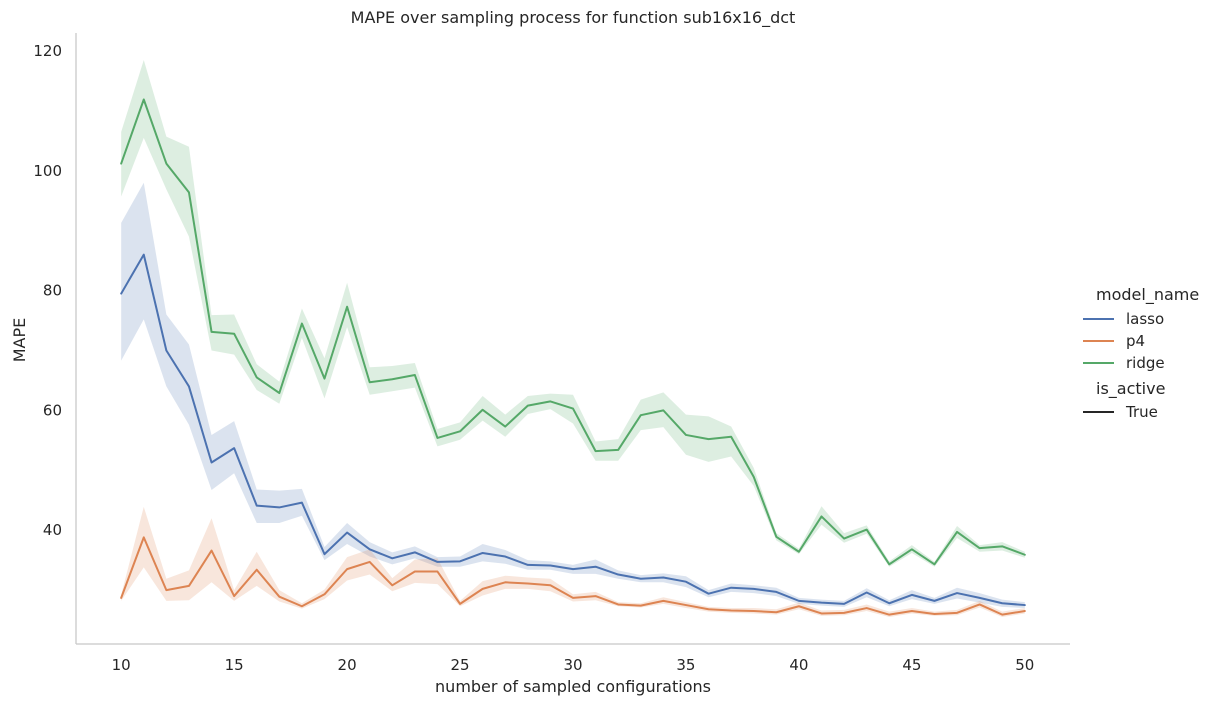  What do you see at coordinates (573, 576) in the screenshot?
I see `series-line-p4` at bounding box center [573, 576].